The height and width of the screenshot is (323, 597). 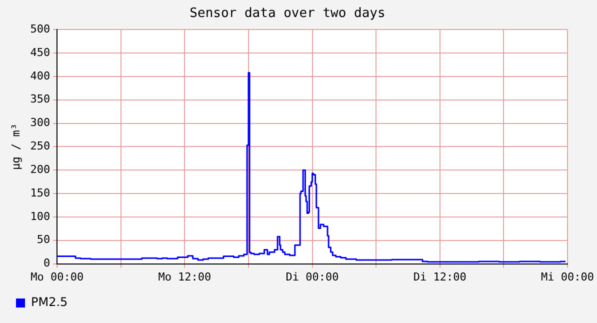 What do you see at coordinates (46, 263) in the screenshot?
I see `y-tick-label: 0` at bounding box center [46, 263].